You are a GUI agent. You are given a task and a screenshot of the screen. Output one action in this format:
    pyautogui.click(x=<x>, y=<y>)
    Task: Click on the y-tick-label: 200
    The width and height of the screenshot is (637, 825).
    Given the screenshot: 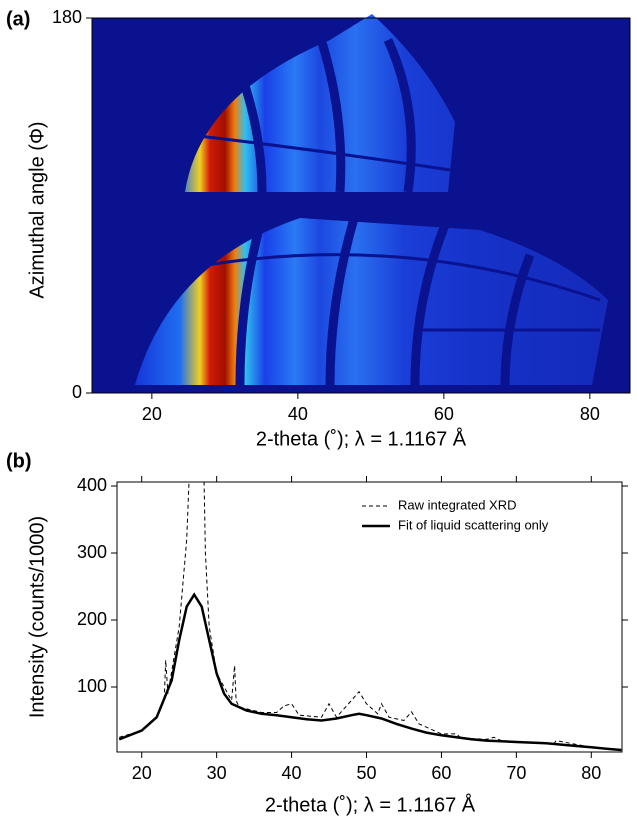 What is the action you would take?
    pyautogui.click(x=92, y=619)
    